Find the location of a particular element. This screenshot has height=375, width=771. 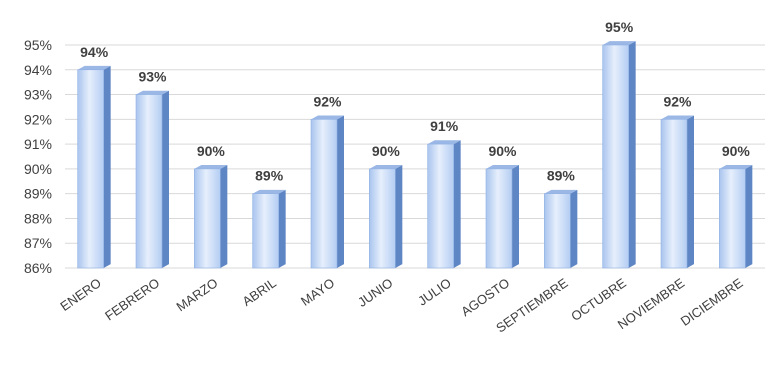

data-label-septiembre: 89% is located at coordinates (561, 176).